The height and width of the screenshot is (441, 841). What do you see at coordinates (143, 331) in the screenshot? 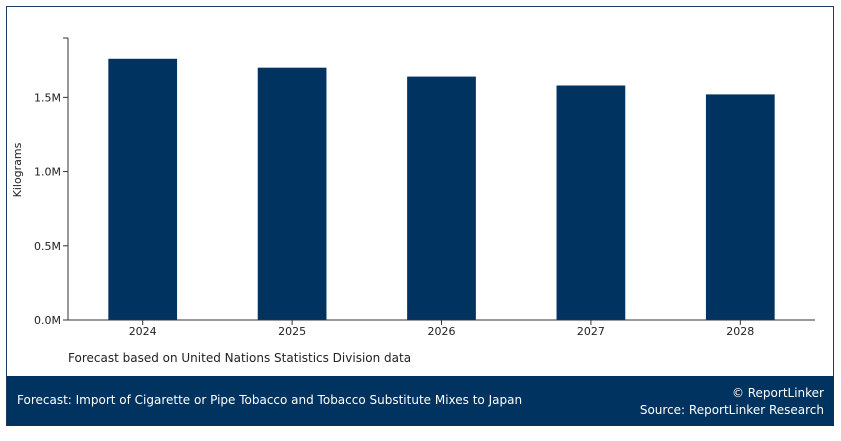
I see `x-tick-label: 2024` at bounding box center [143, 331].